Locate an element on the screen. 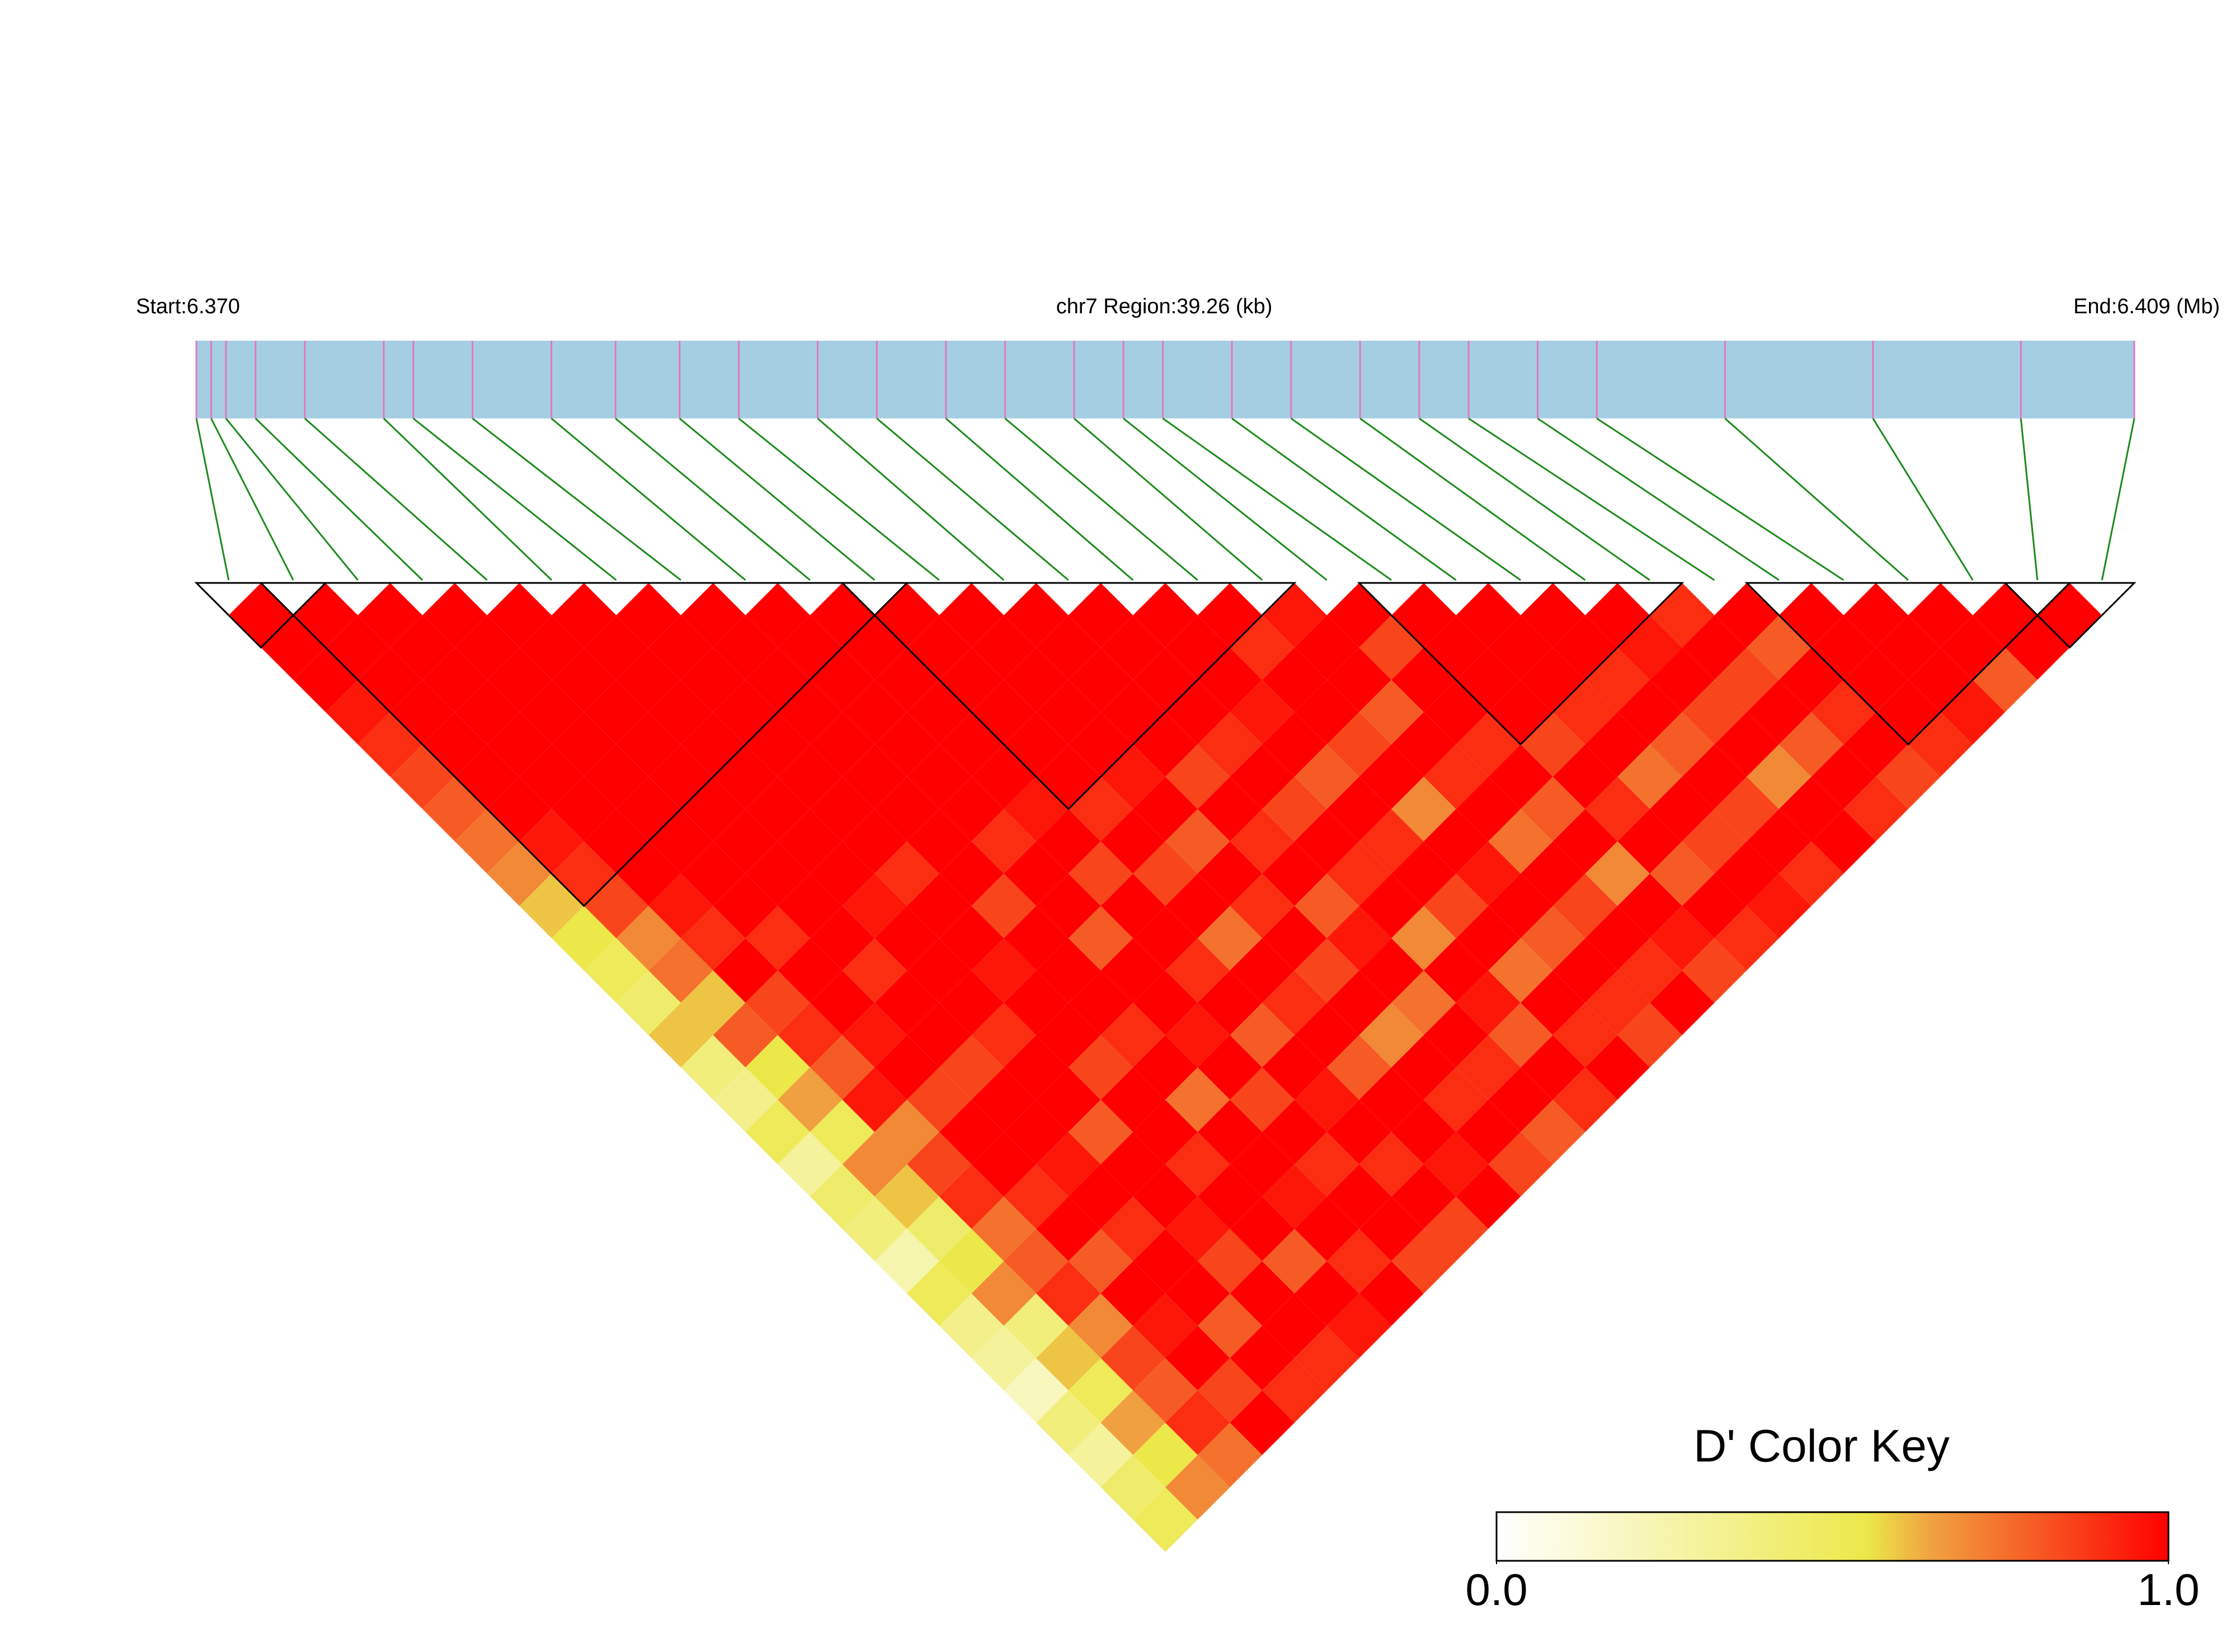 The image size is (2235, 1652). region-label: chr7 Region:39.26 (kb) is located at coordinates (1164, 306).